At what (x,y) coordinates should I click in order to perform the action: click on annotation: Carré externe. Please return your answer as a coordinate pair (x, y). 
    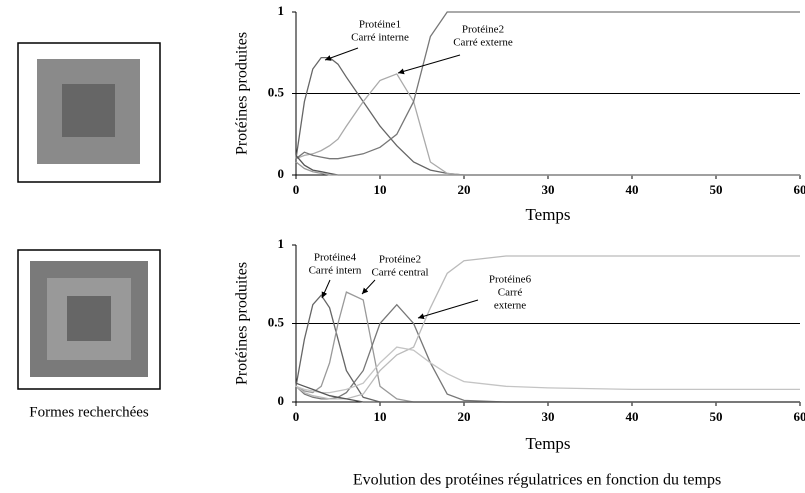
    Looking at the image, I should click on (483, 43).